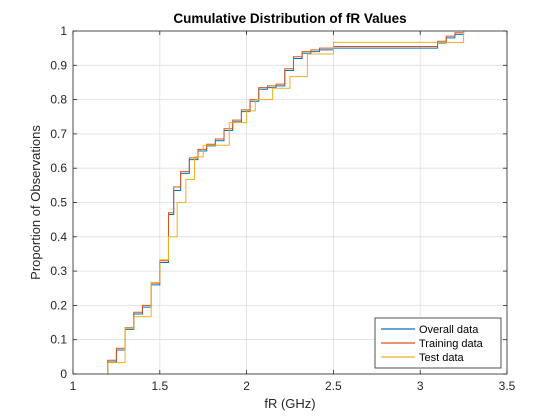 This screenshot has height=420, width=560. I want to click on x-tick-label: 1.5, so click(159, 386).